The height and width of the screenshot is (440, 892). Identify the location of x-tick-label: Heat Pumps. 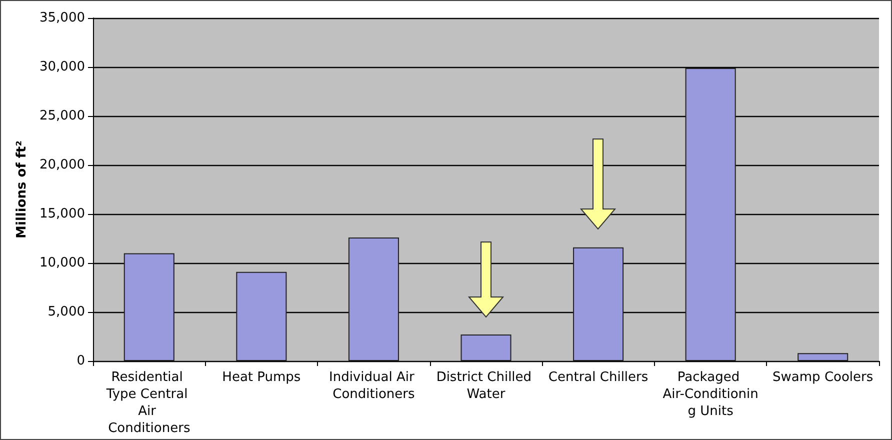
(261, 377).